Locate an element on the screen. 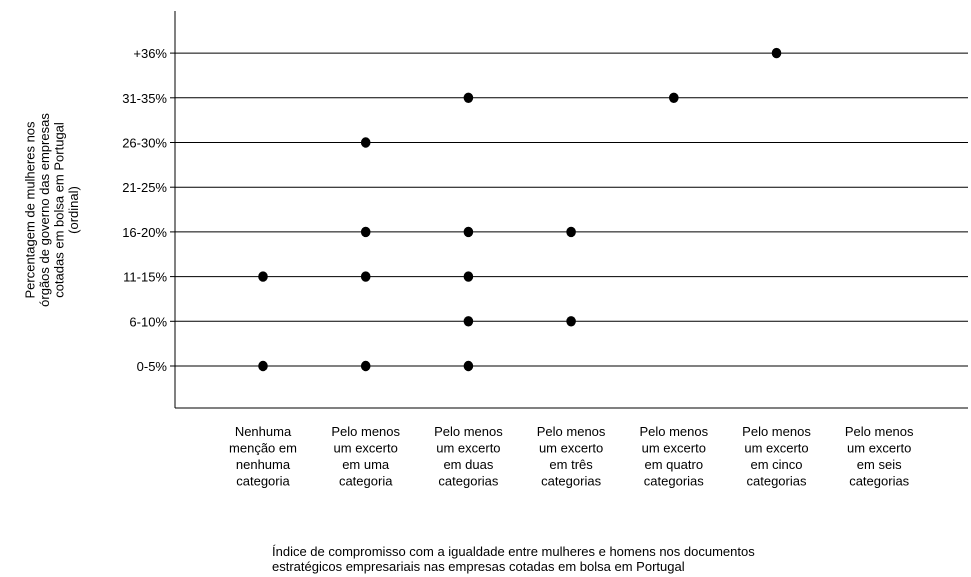 This screenshot has height=577, width=971. y-axis-title-line: Percentagem de mulheres nos is located at coordinates (29, 210).